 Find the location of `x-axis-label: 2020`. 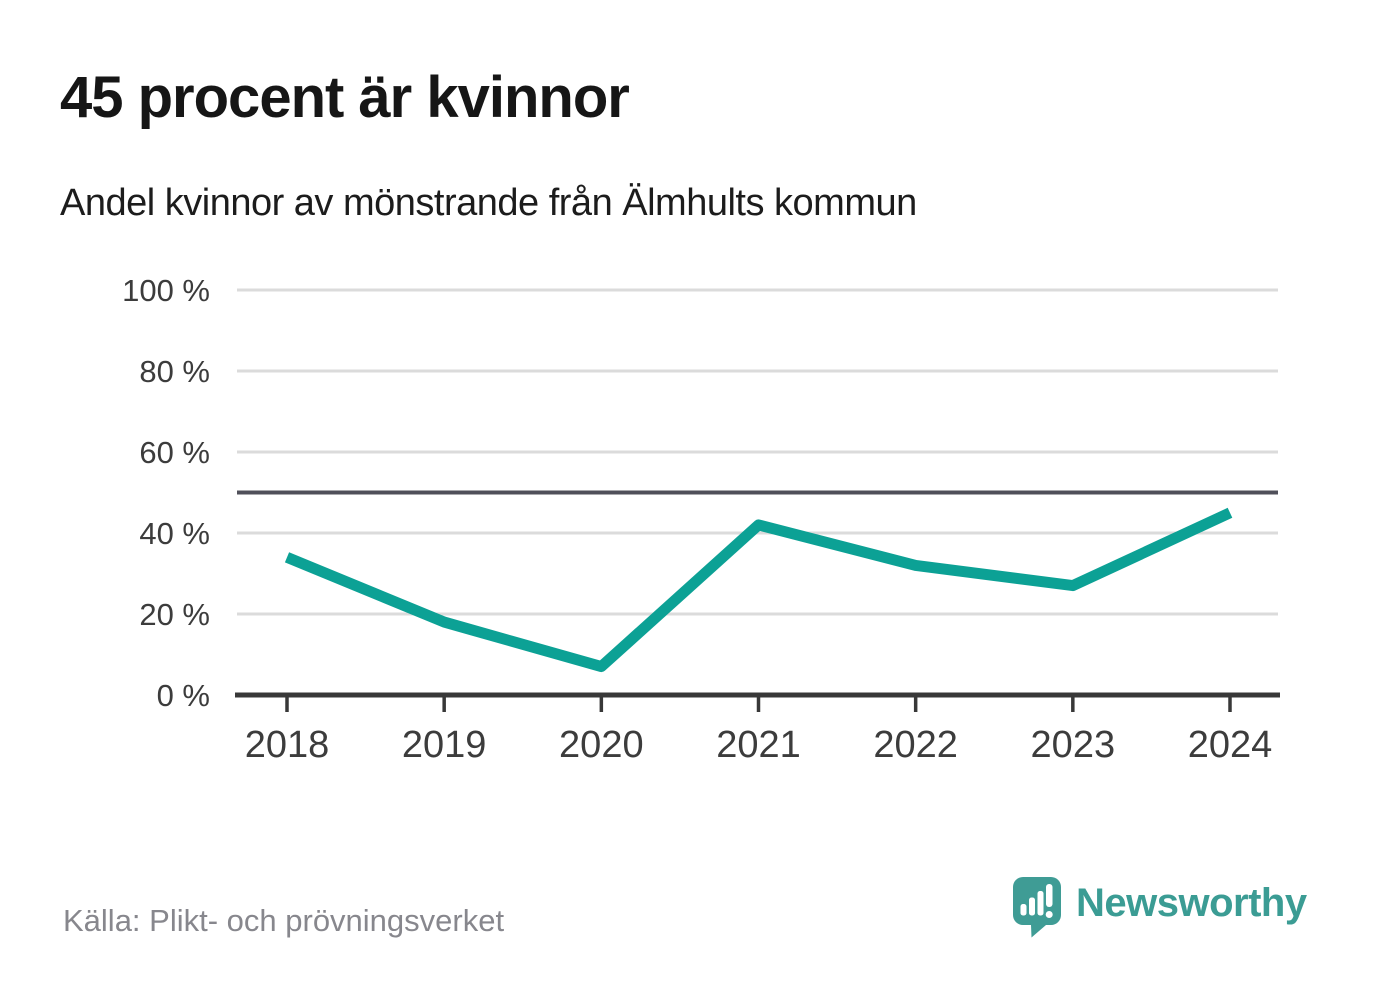

x-axis-label: 2020 is located at coordinates (601, 745).